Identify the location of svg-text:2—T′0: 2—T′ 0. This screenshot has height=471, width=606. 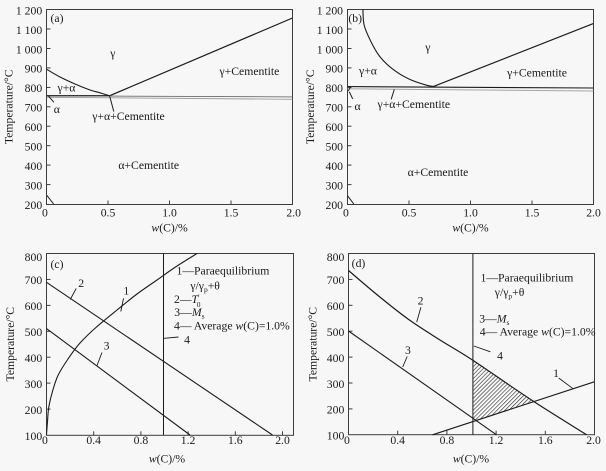
(187, 300).